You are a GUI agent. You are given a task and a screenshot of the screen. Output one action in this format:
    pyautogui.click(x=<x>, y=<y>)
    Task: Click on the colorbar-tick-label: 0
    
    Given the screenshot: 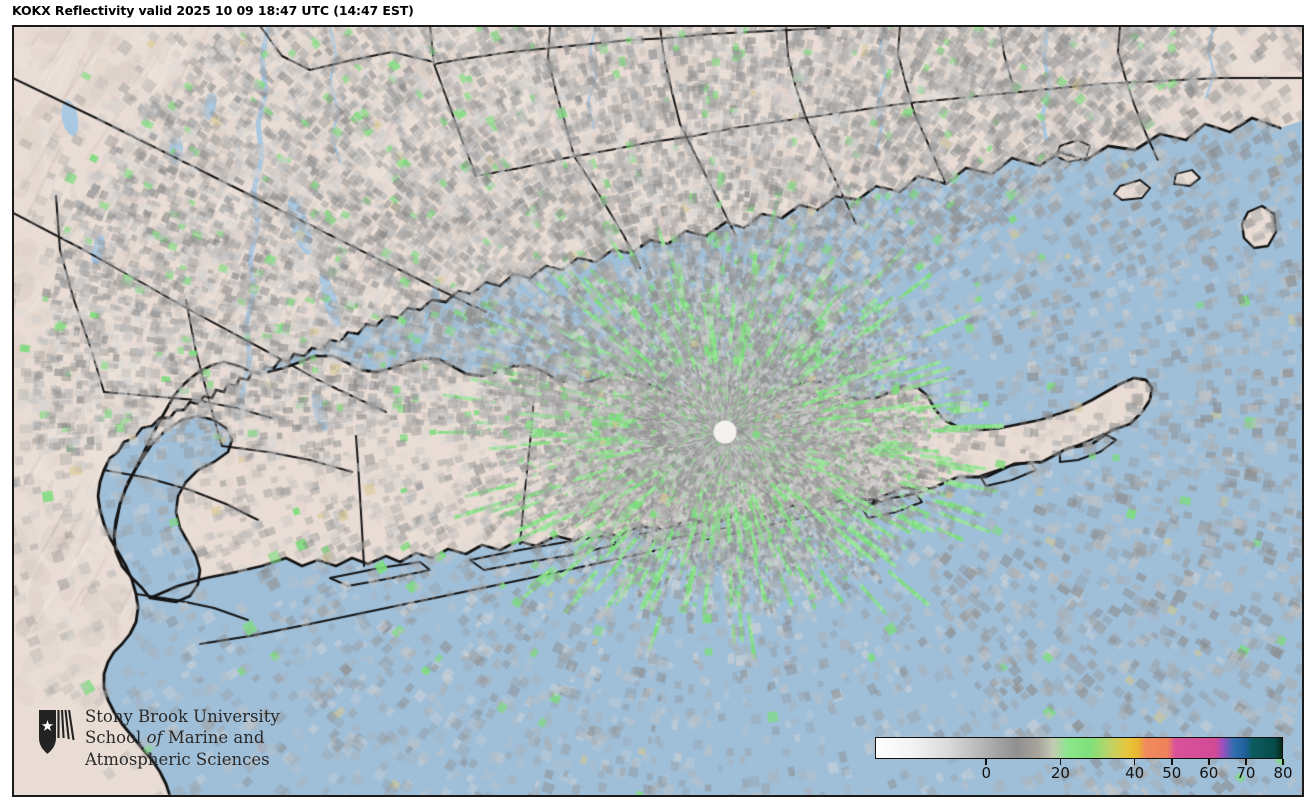 What is the action you would take?
    pyautogui.click(x=986, y=773)
    